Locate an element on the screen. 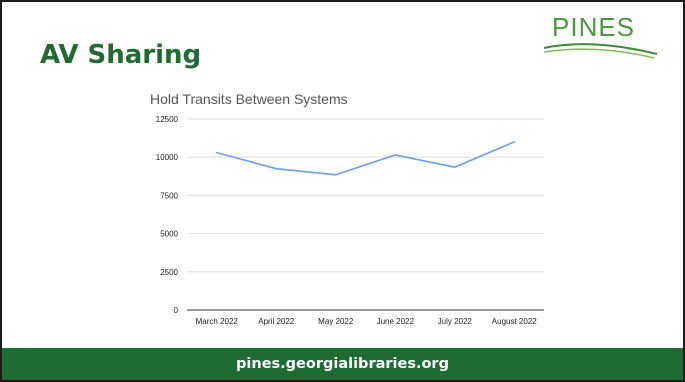 The image size is (685, 382). x-tick-label: April 2022 is located at coordinates (276, 321).